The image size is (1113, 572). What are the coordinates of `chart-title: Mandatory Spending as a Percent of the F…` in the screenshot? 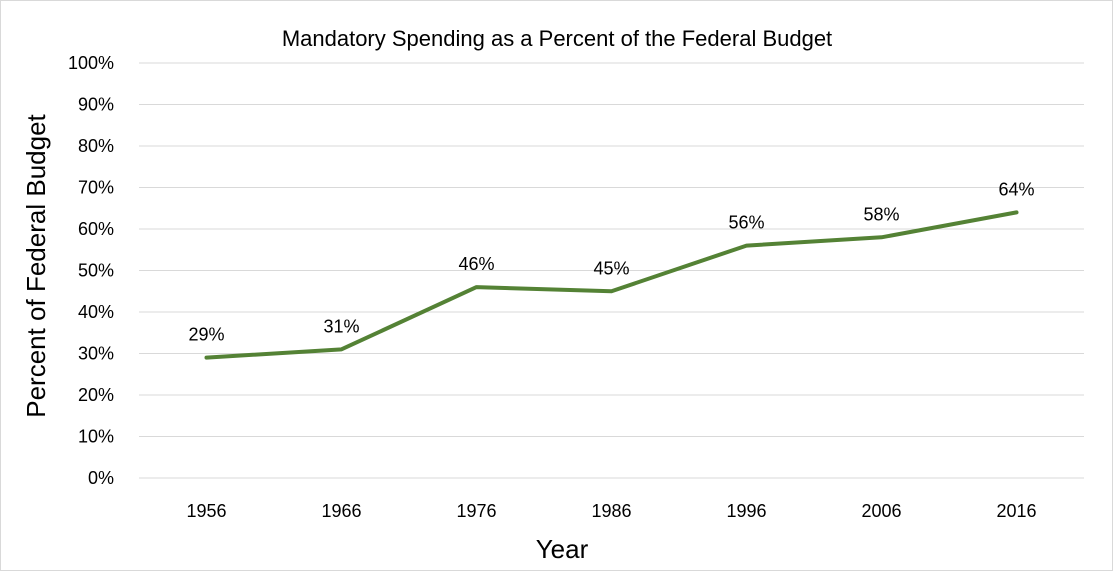 It's located at (557, 38).